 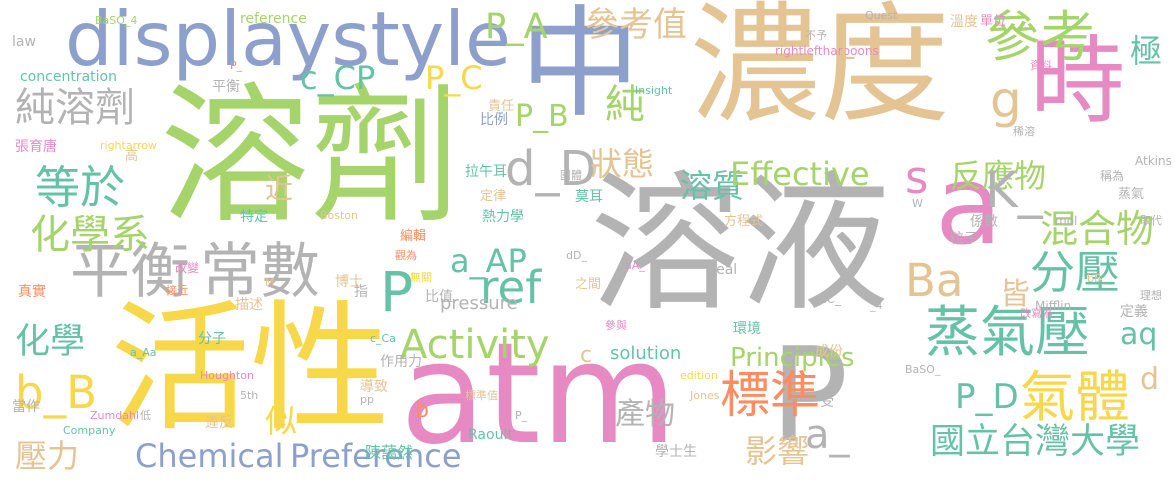 I want to click on word-item: 分壓, so click(x=1075, y=272).